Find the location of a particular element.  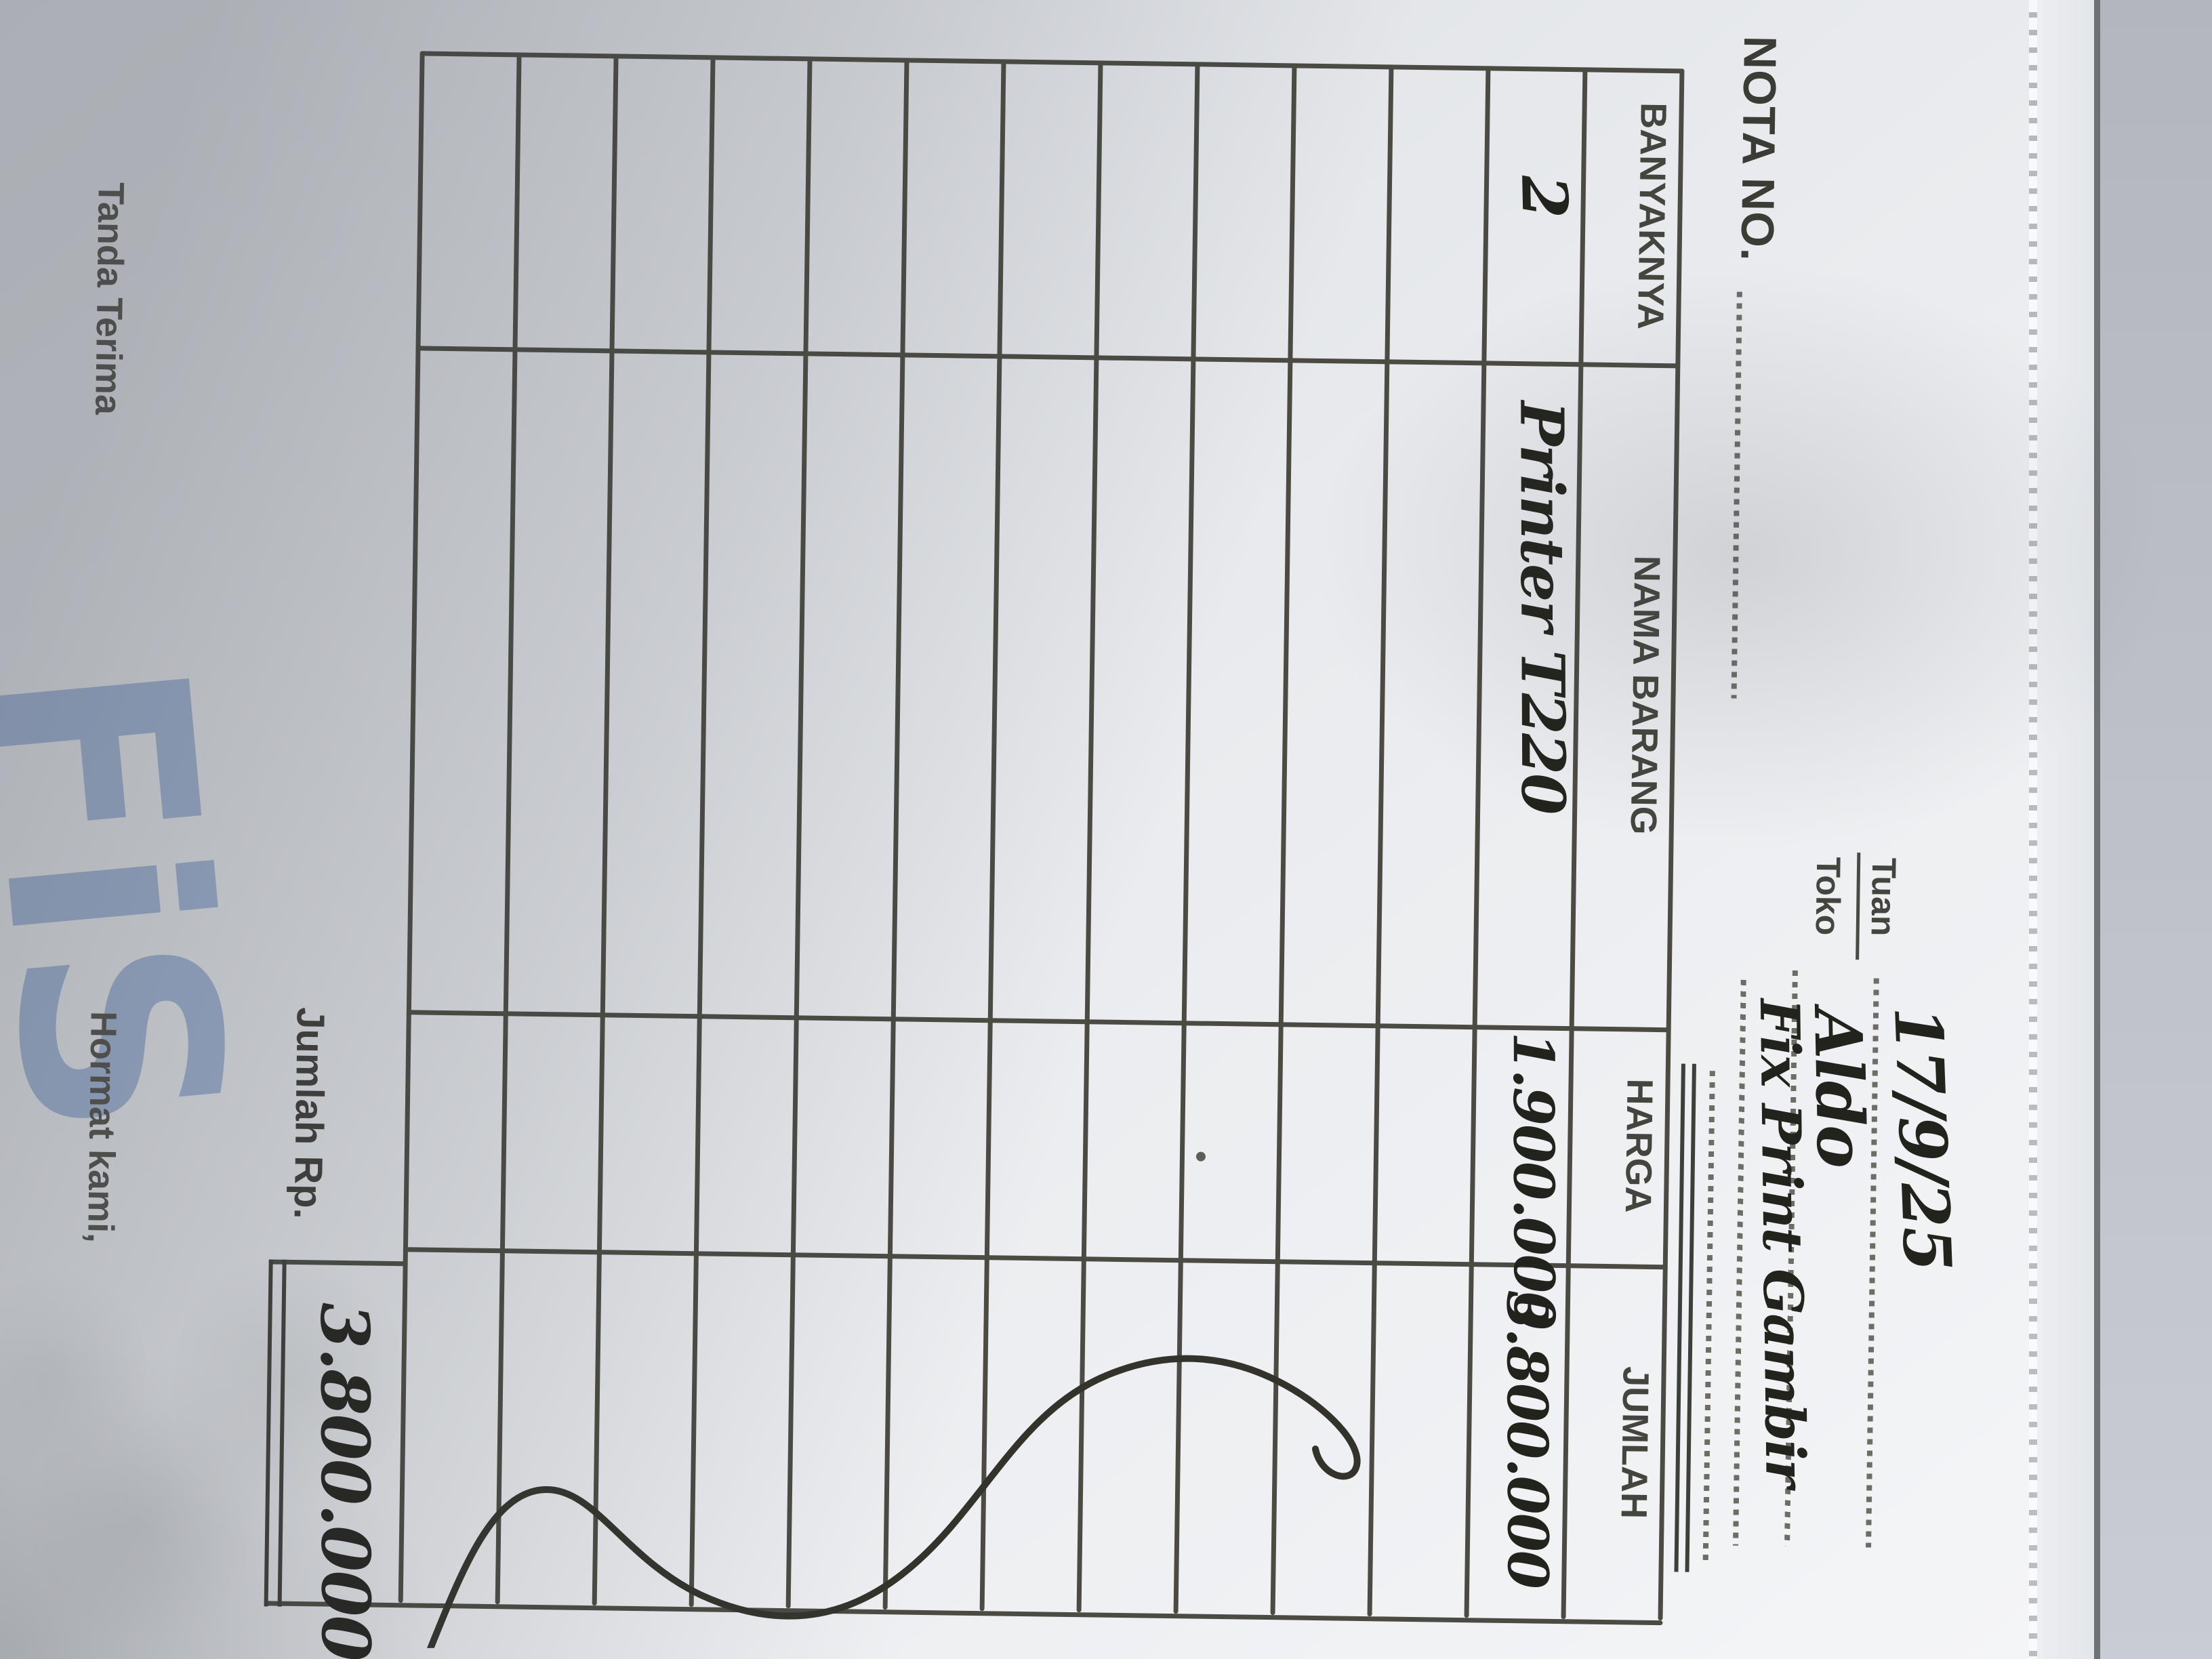

table-surface-background is located at coordinates (2156, 829).